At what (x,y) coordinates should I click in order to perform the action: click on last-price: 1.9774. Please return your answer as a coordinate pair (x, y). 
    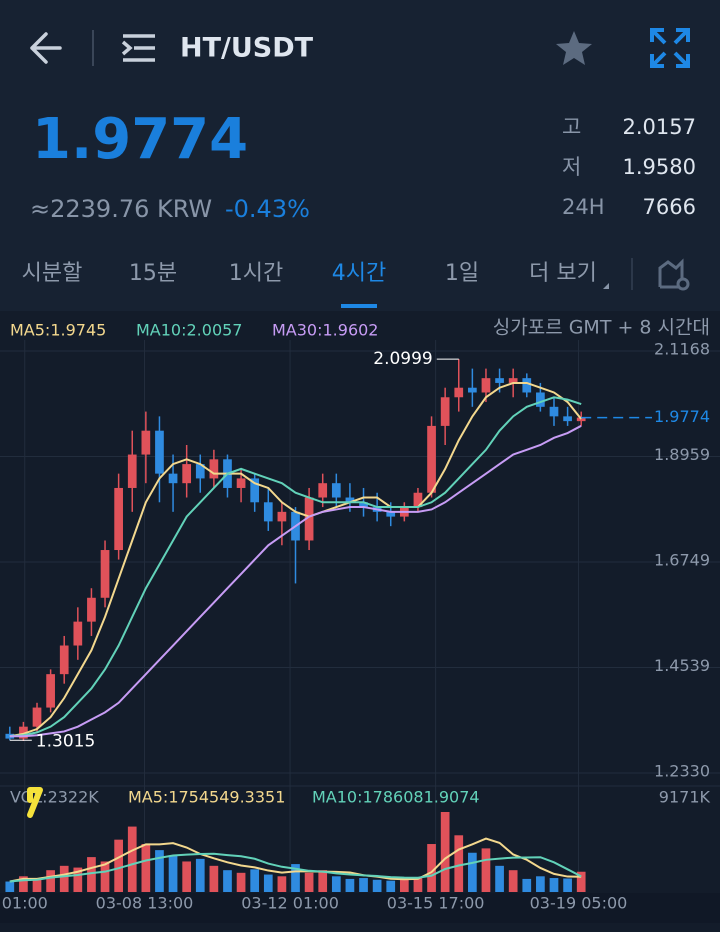
    Looking at the image, I should click on (140, 139).